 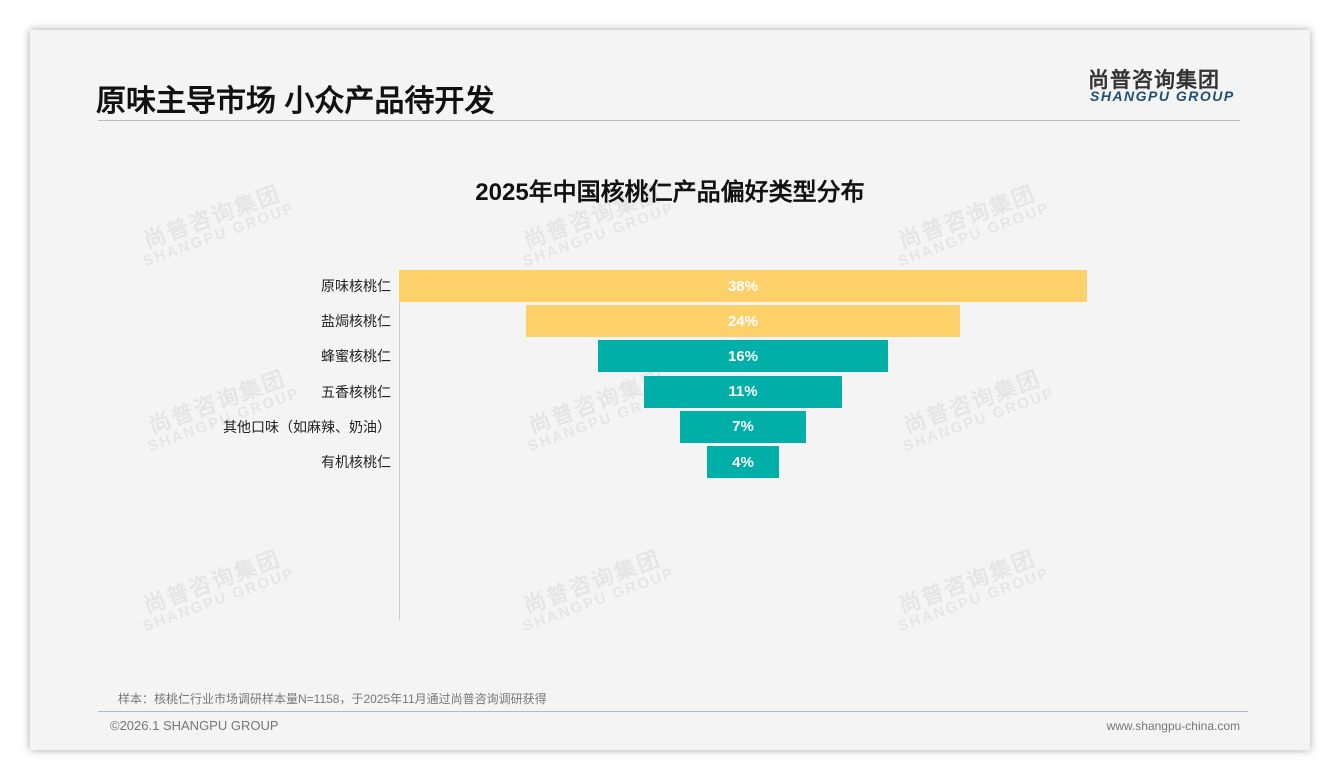 I want to click on category-label: 蜂蜜核桃仁, so click(x=356, y=356).